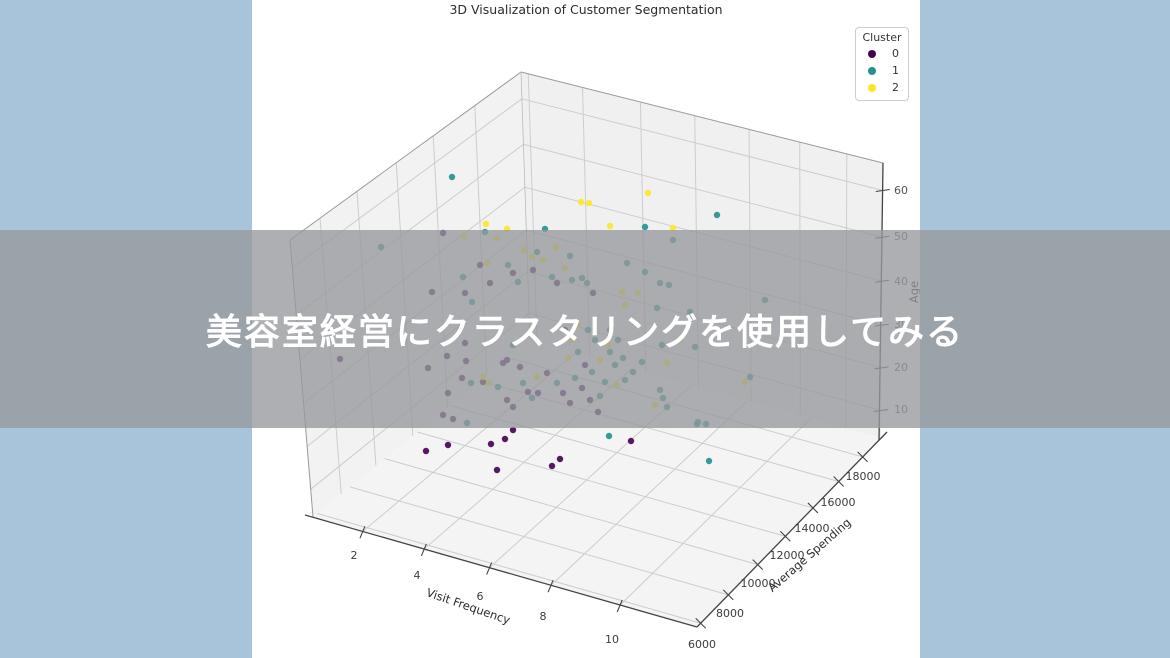  Describe the element at coordinates (702, 644) in the screenshot. I see `y-tick-label: 6000` at that location.